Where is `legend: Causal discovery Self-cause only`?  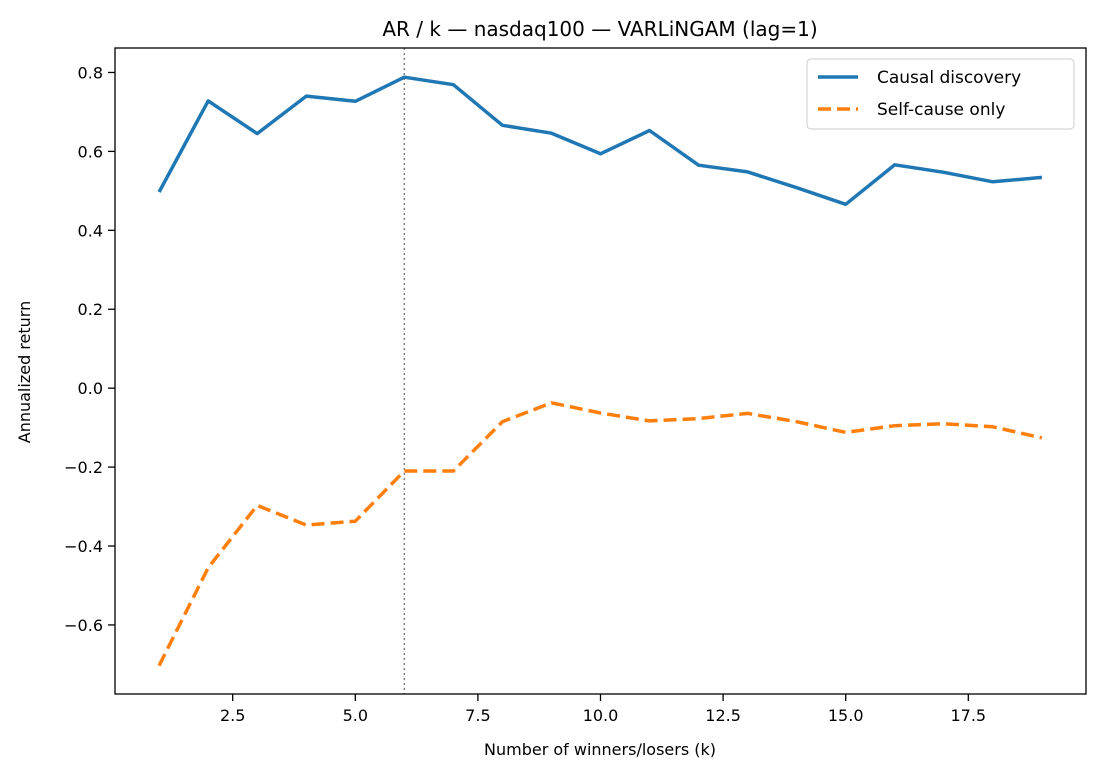 legend: Causal discovery Self-cause only is located at coordinates (940, 94).